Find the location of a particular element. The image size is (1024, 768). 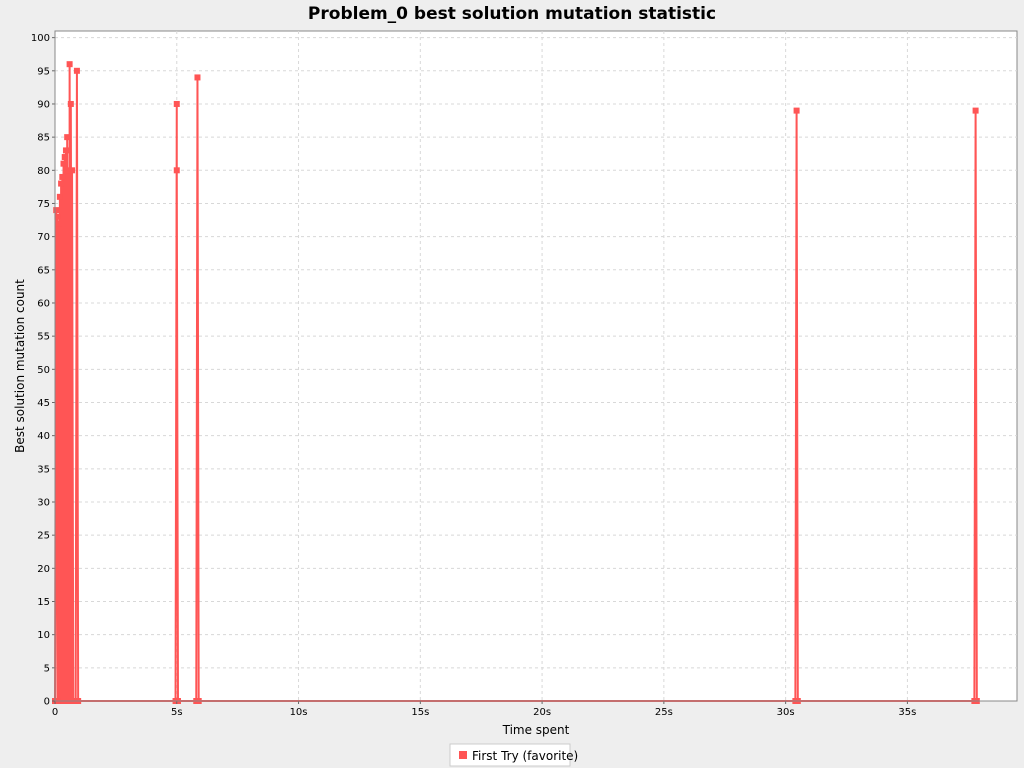

x-tick-label: 10s is located at coordinates (299, 712).